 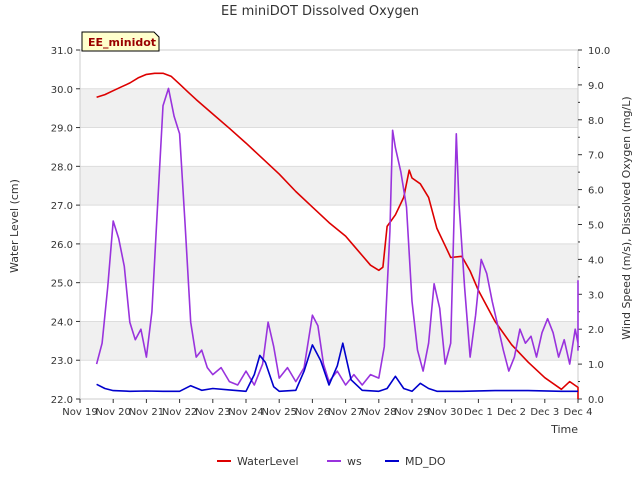 I want to click on left-tick-label: 26.0, so click(x=62, y=245).